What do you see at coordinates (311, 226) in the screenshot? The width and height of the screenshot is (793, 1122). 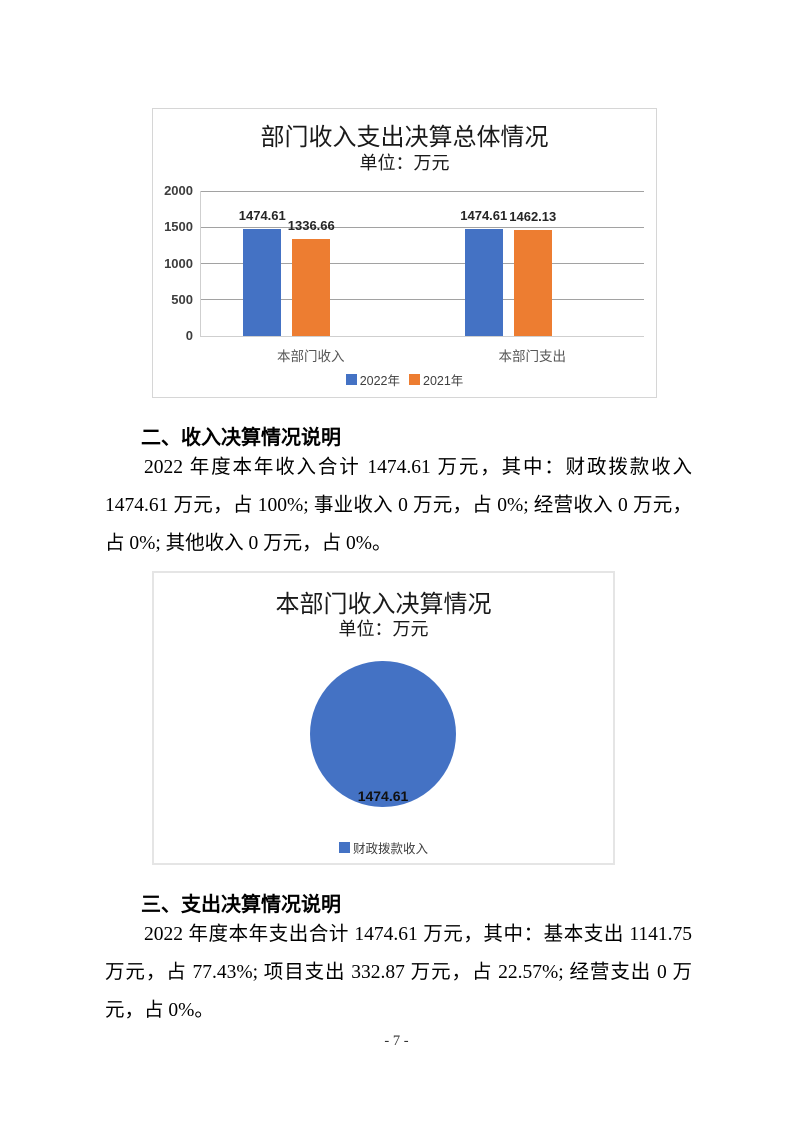 I see `bar-value-label: 1336.66` at bounding box center [311, 226].